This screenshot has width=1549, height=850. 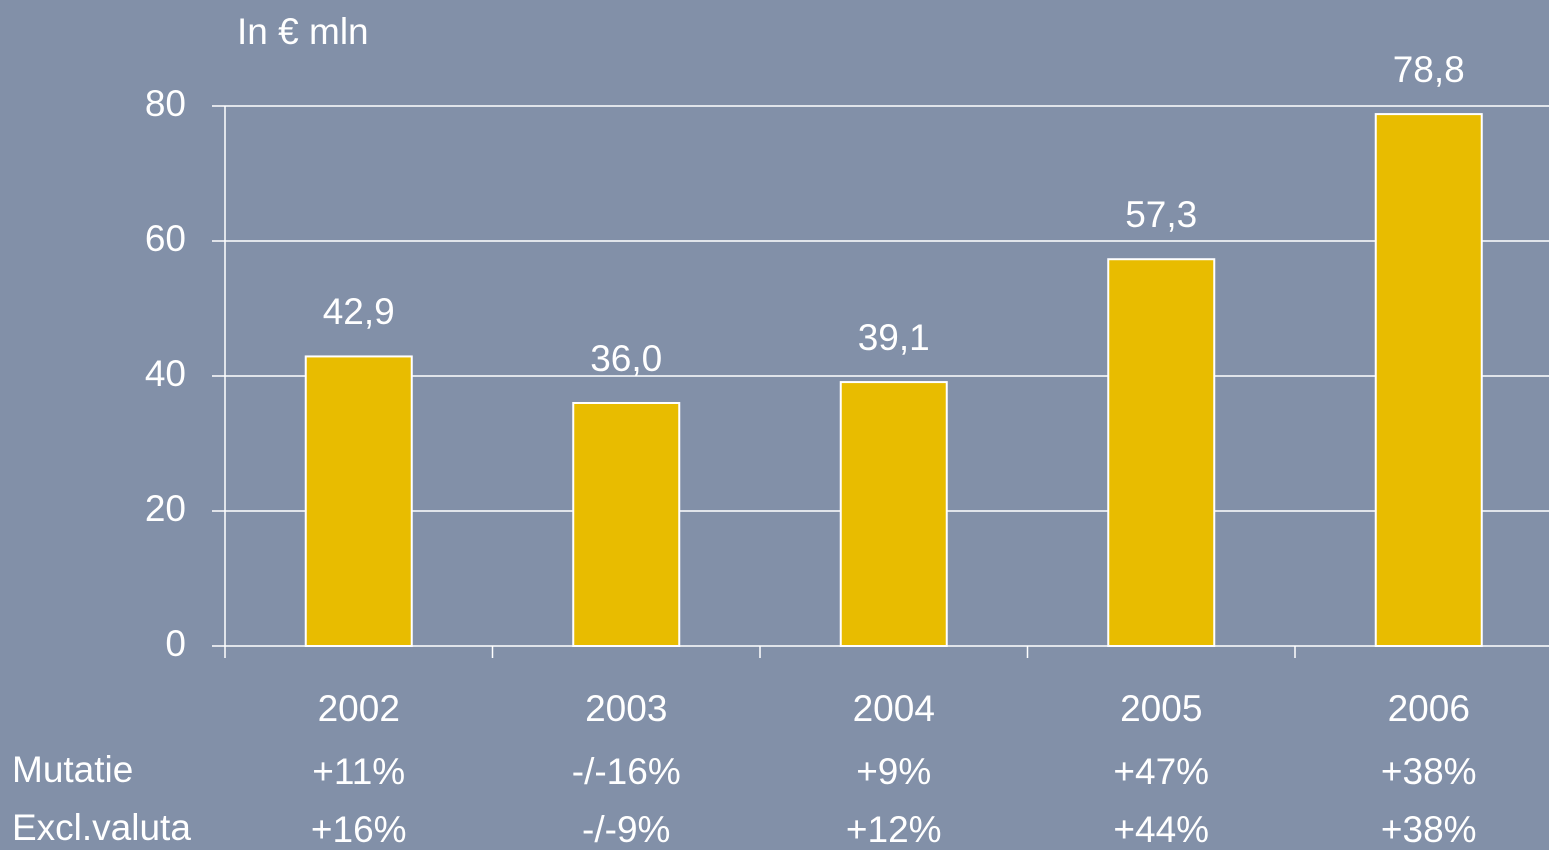 What do you see at coordinates (1429, 708) in the screenshot?
I see `x-tick-label: 2006` at bounding box center [1429, 708].